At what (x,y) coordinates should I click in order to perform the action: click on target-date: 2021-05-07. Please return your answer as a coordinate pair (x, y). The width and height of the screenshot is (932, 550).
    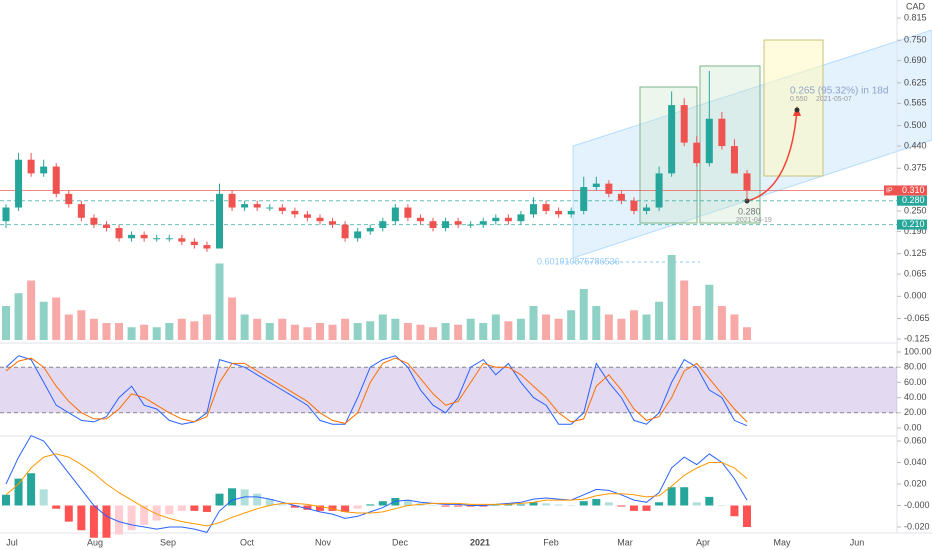
    Looking at the image, I should click on (834, 99).